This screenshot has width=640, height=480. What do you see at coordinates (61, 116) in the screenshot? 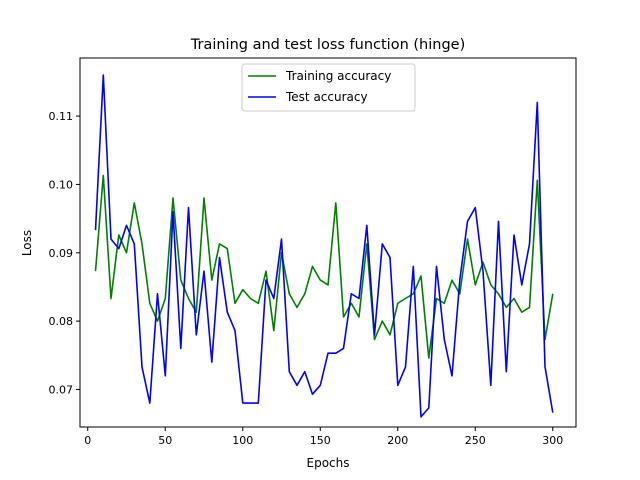
I see `y-tick-label: 0.11` at bounding box center [61, 116].